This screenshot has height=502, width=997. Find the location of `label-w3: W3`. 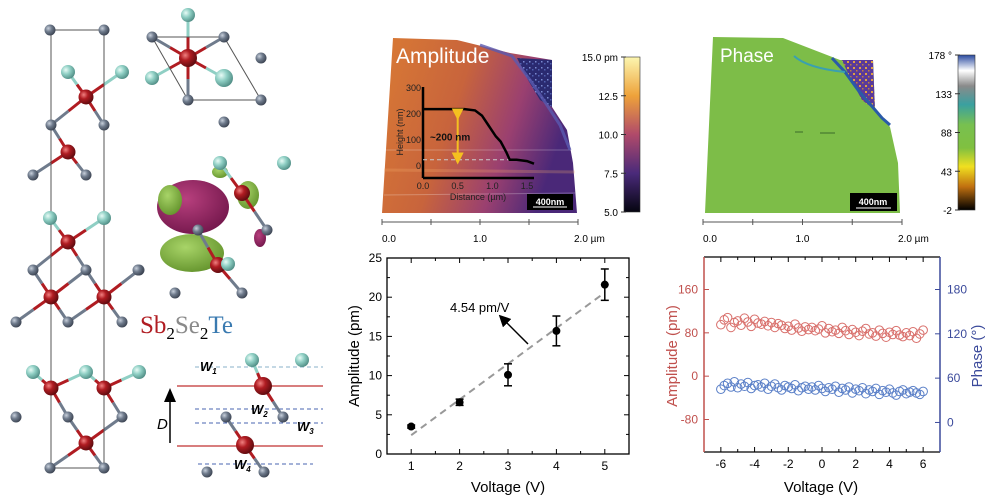

label-w3: W3 is located at coordinates (305, 427).